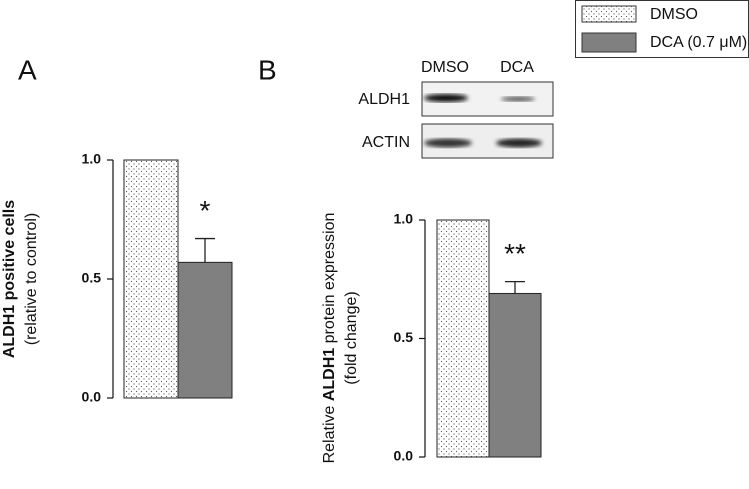  Describe the element at coordinates (384, 99) in the screenshot. I see `blot-row-label: ALDH1` at that location.